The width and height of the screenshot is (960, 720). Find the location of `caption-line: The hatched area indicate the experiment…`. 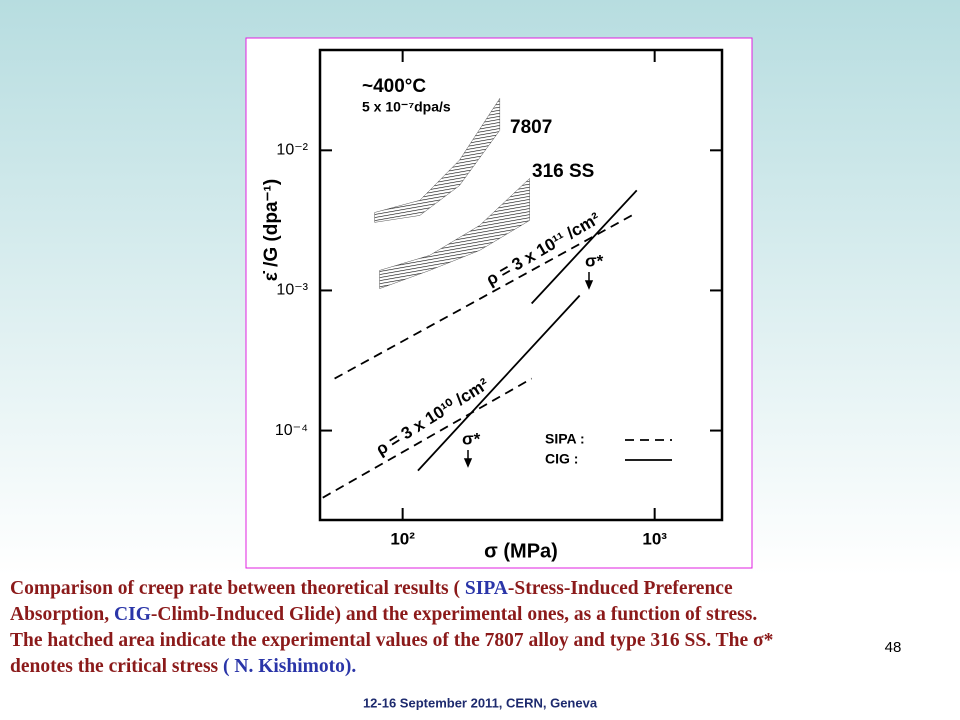

caption-line: The hatched area indicate the experiment… is located at coordinates (391, 640).